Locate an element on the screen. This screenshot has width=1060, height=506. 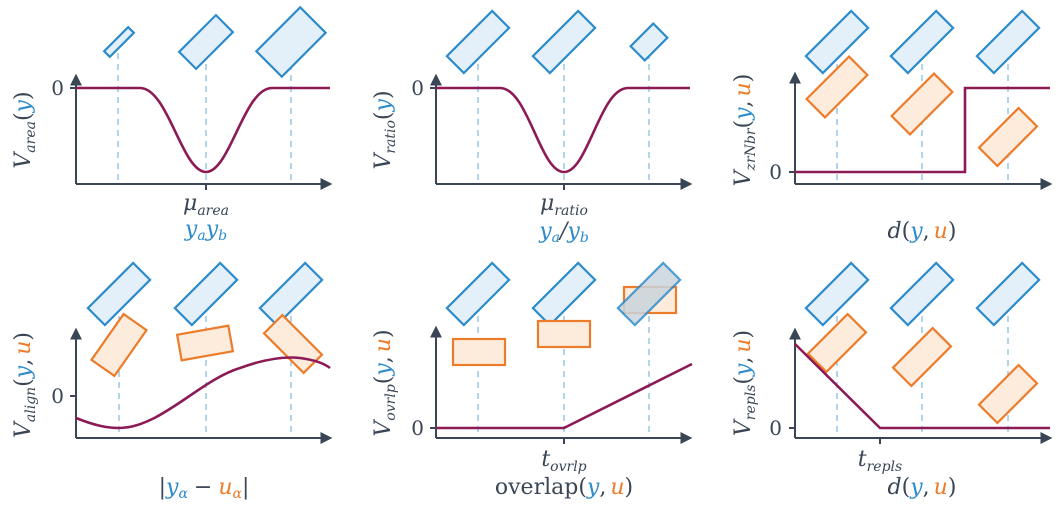
y-axis-label: Vovrlp(y,u) is located at coordinates (385, 382).